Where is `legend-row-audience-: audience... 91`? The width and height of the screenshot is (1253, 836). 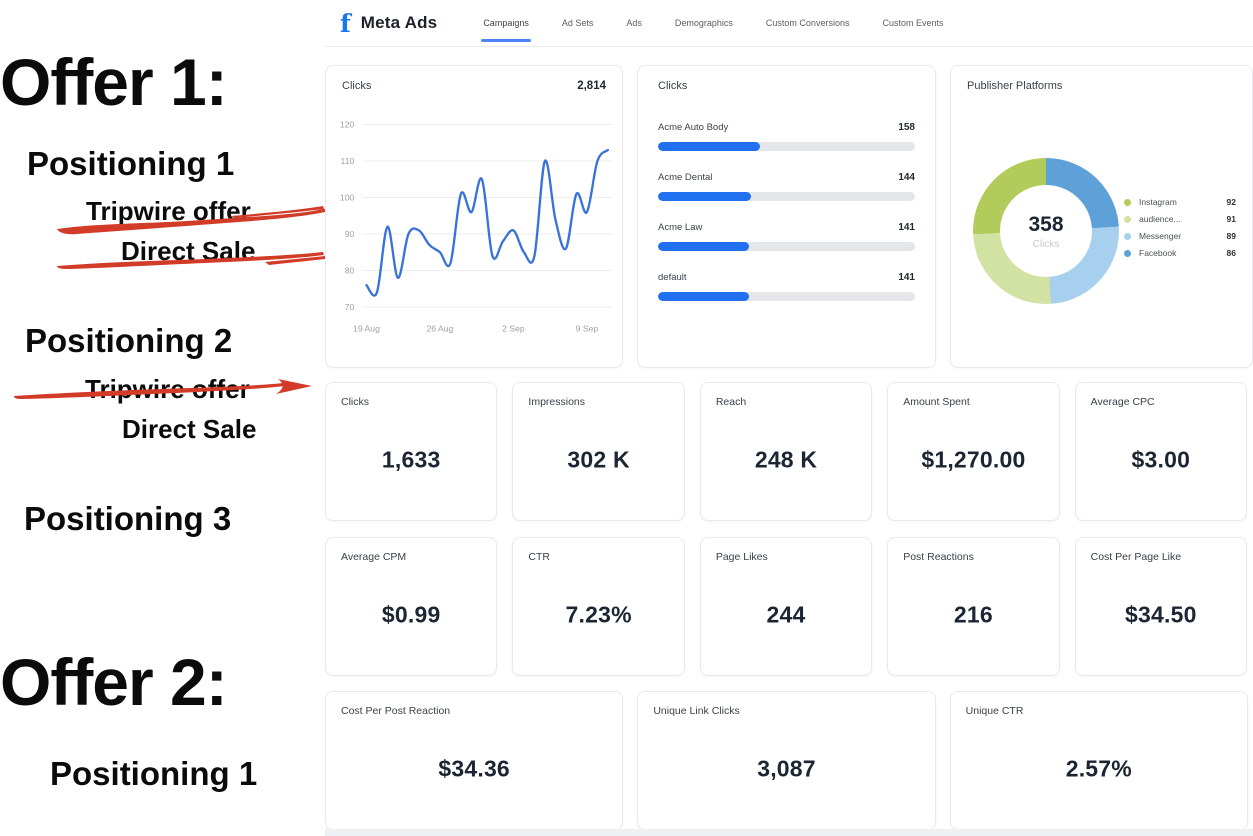 legend-row-audience-: audience... 91 is located at coordinates (1180, 219).